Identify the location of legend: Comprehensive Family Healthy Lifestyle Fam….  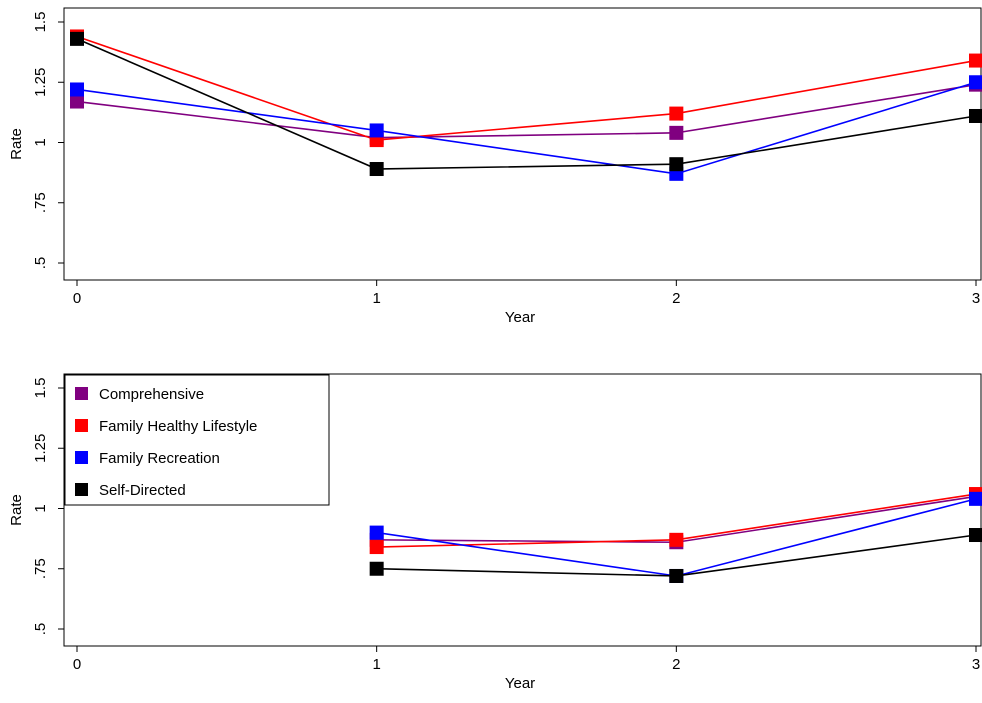
(197, 440).